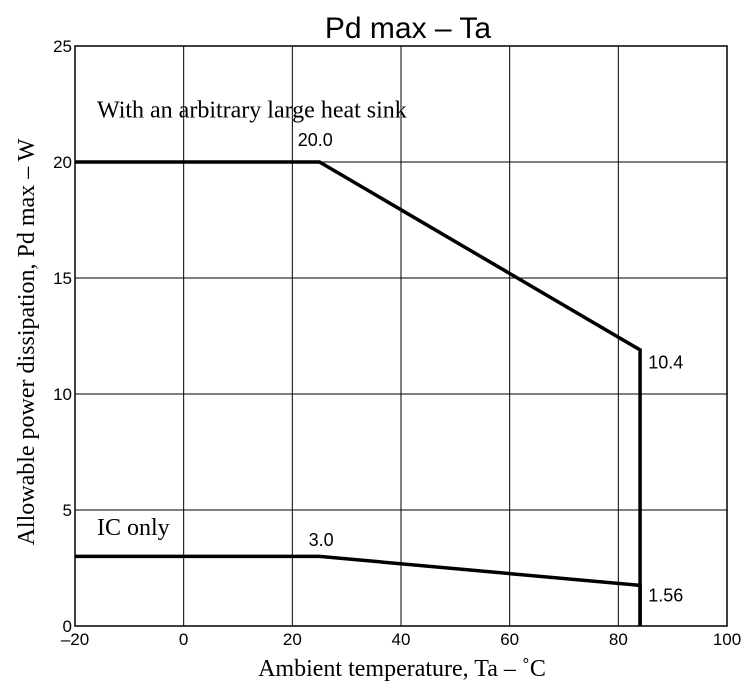 The width and height of the screenshot is (746, 689). I want to click on x-tick-label: 100, so click(727, 639).